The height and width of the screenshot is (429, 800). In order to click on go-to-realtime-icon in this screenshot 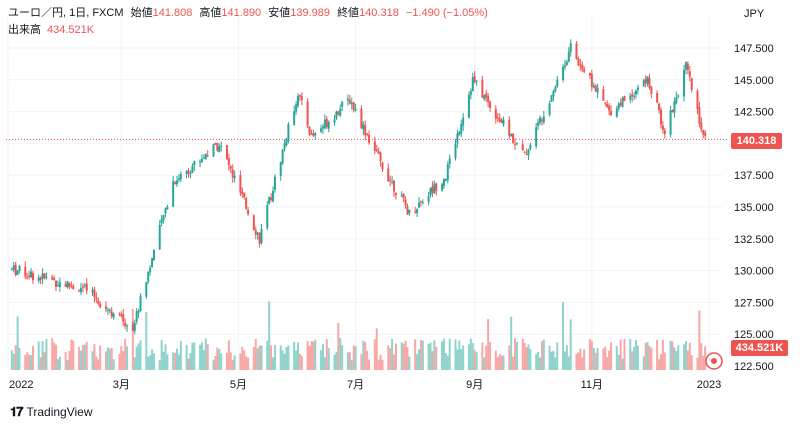, I will do `click(714, 361)`.